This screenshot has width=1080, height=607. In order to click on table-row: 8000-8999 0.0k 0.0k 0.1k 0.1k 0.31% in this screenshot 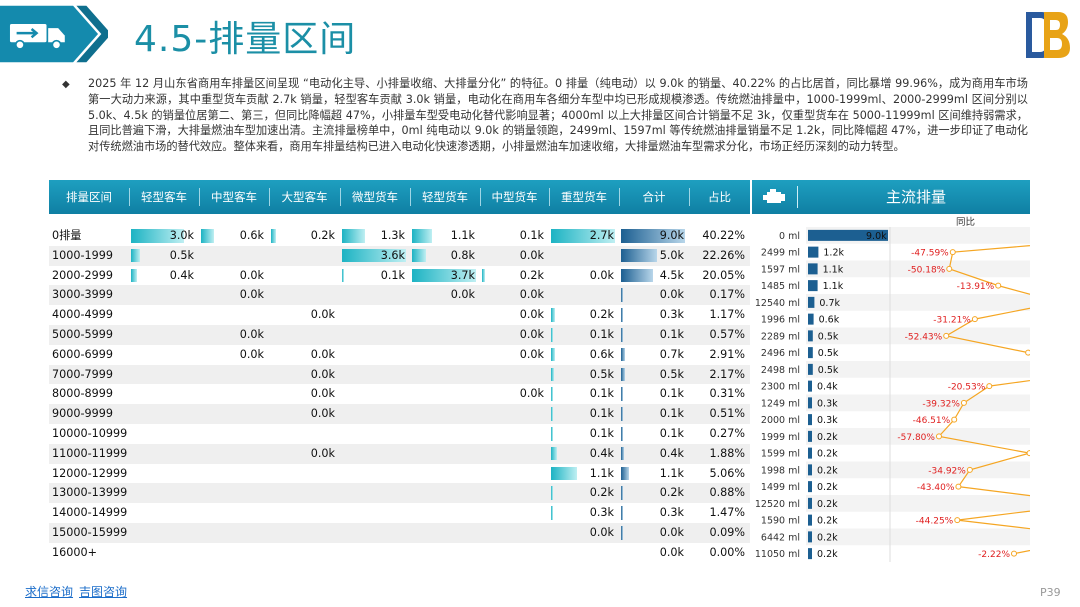, I will do `click(399, 394)`.